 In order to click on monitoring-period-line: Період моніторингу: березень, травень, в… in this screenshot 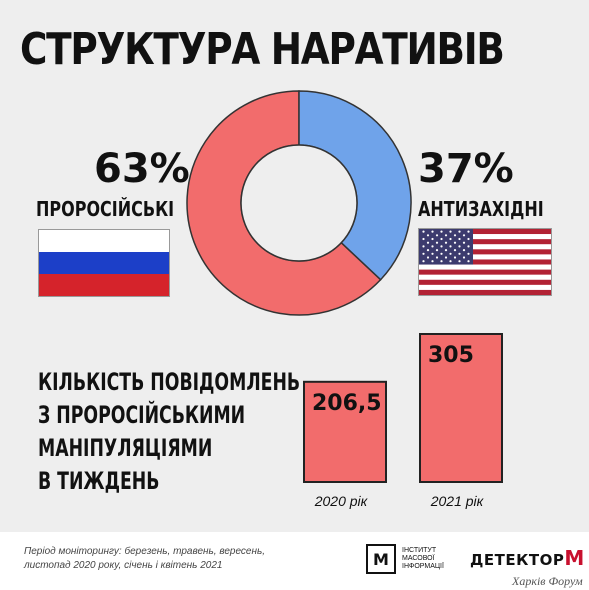, I will do `click(145, 551)`.